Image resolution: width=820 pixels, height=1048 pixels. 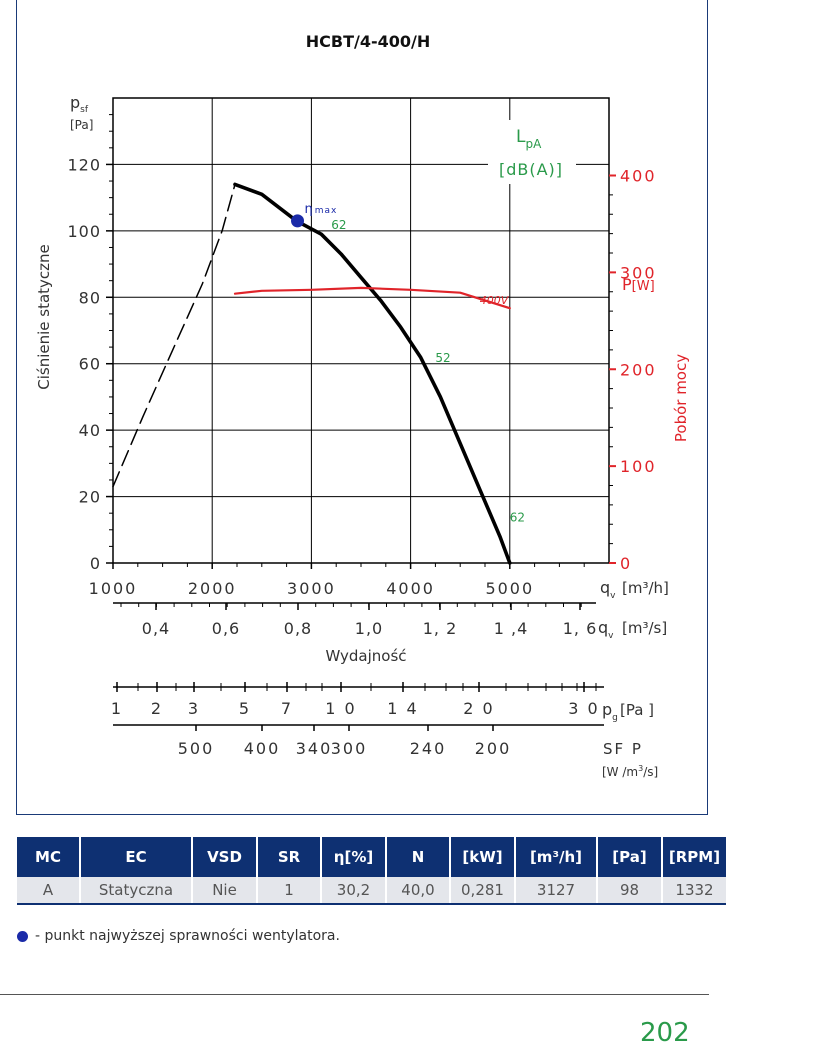 I want to click on pg-axis-unit: [Pa ], so click(x=637, y=710).